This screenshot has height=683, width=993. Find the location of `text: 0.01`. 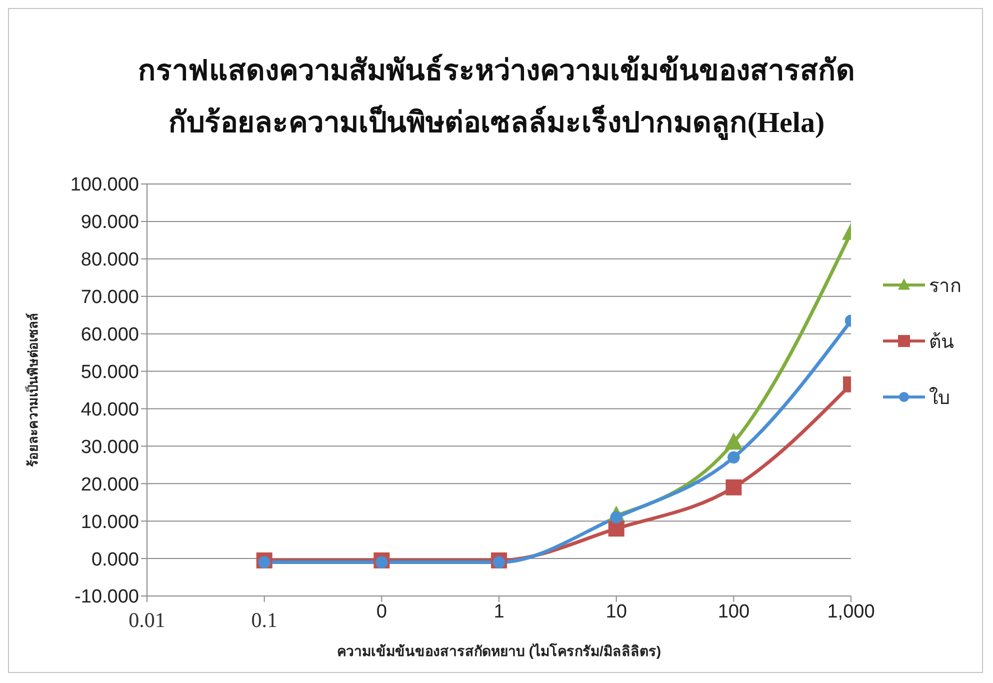

text: 0.01 is located at coordinates (147, 620).